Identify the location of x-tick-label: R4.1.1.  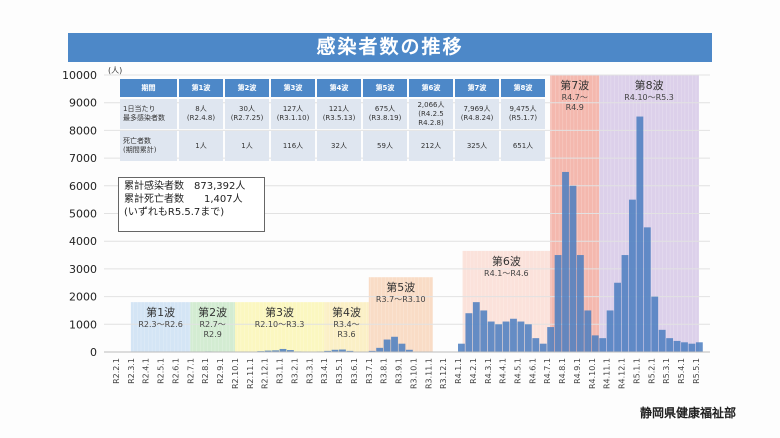
(458, 371).